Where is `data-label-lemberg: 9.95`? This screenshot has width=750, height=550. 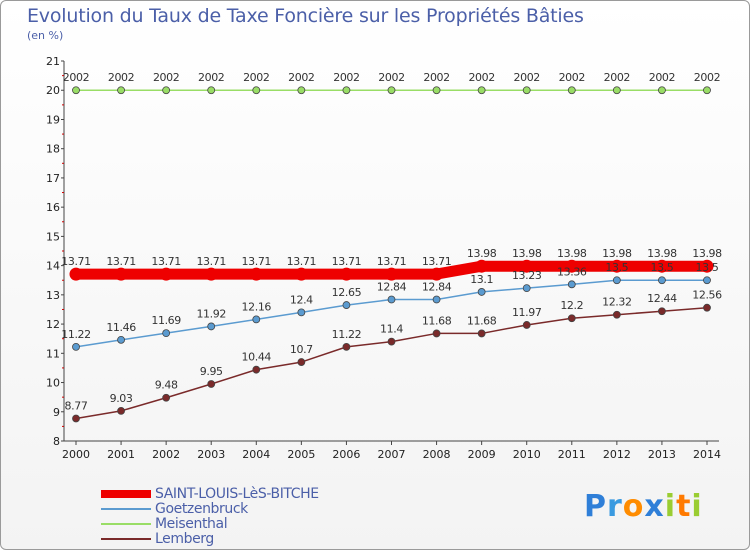
data-label-lemberg: 9.95 is located at coordinates (211, 371).